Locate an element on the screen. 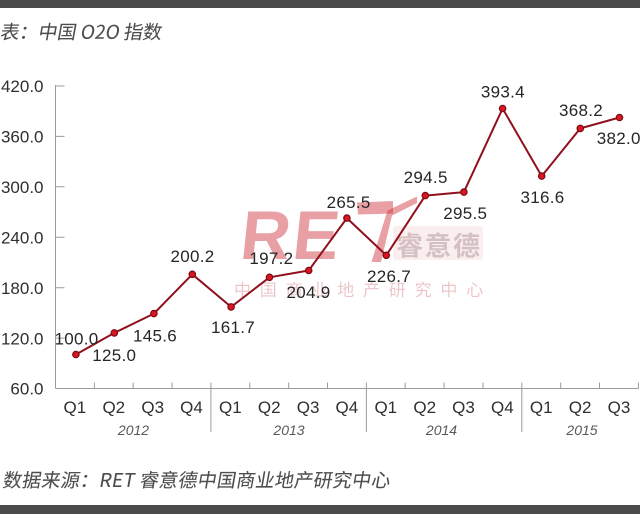 The width and height of the screenshot is (640, 514). svg-text: 145.6 is located at coordinates (155, 335).